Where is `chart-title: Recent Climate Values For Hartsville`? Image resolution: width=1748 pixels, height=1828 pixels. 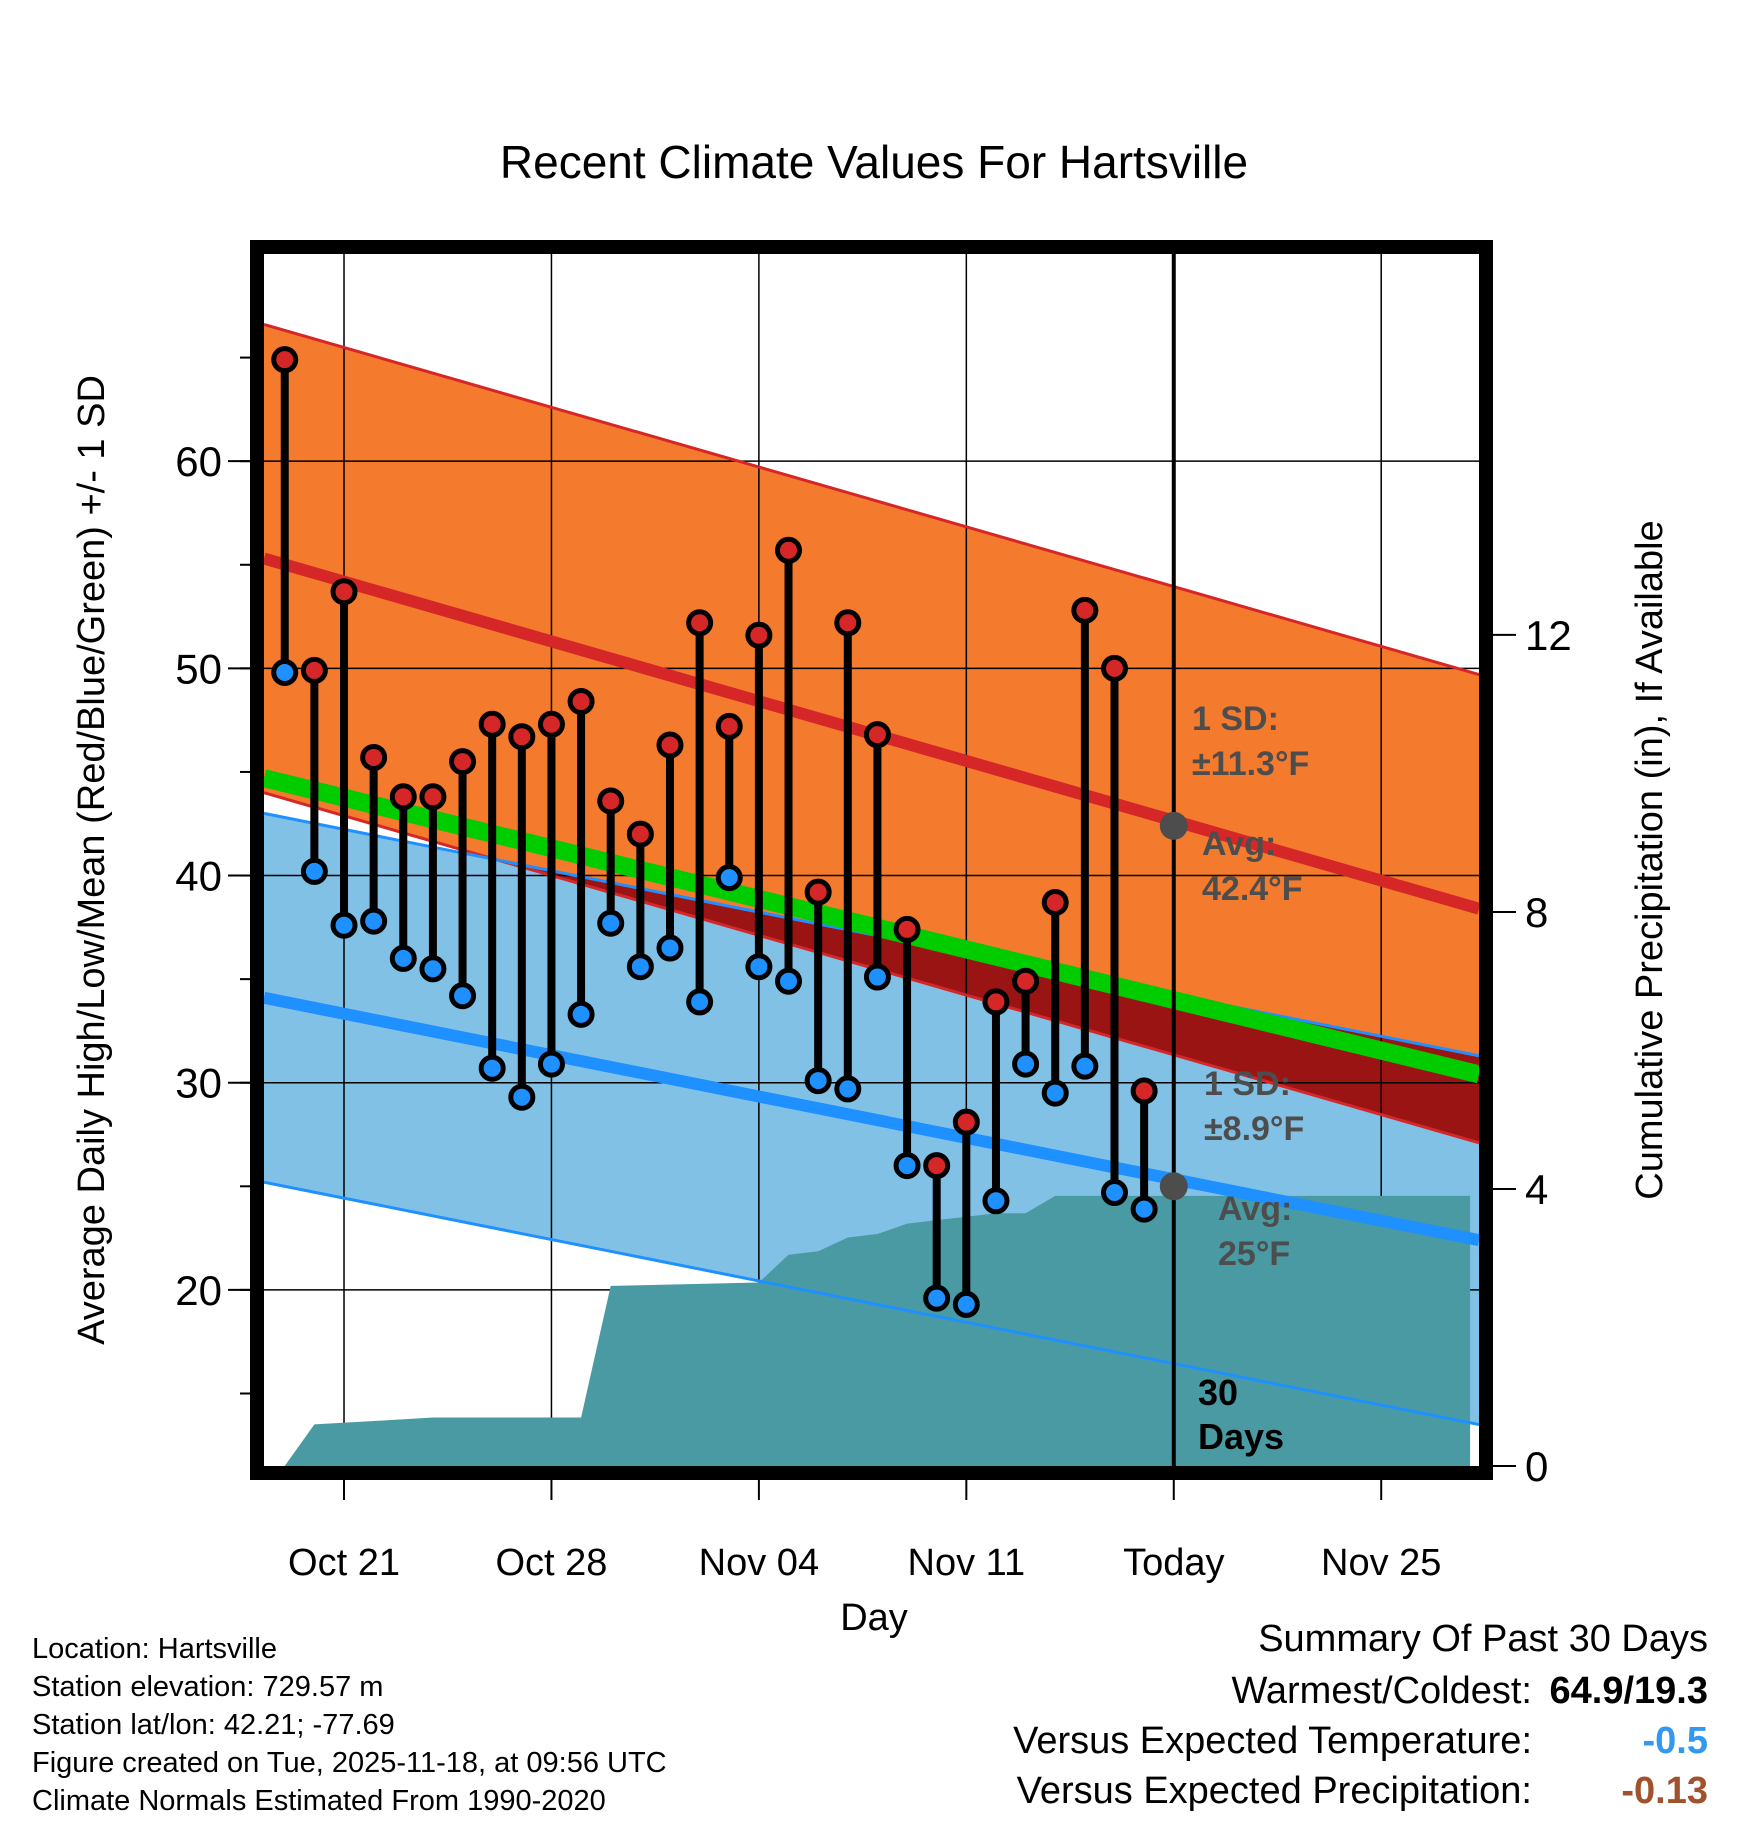
chart-title: Recent Climate Values For Hartsville is located at coordinates (874, 162).